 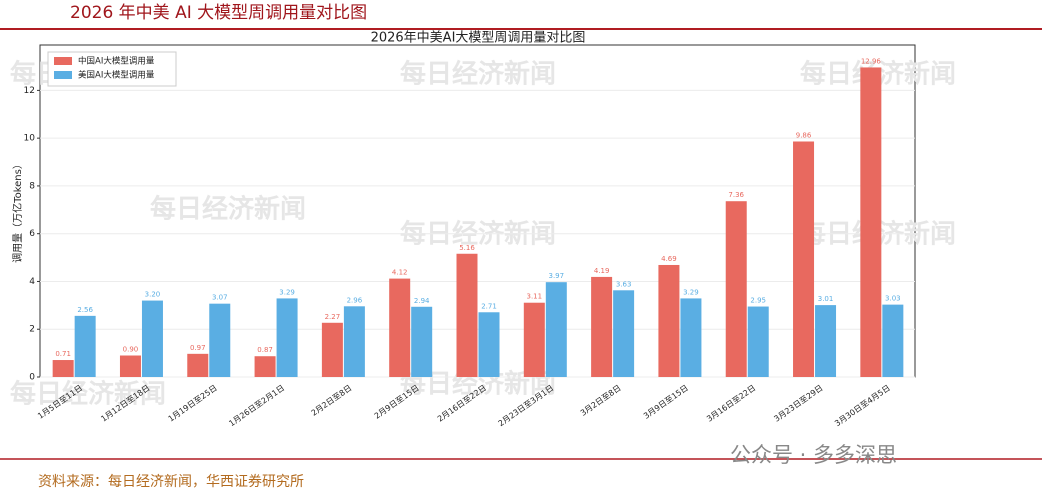 What do you see at coordinates (731, 403) in the screenshot?
I see `x-tick-label: 3月16日至22日` at bounding box center [731, 403].